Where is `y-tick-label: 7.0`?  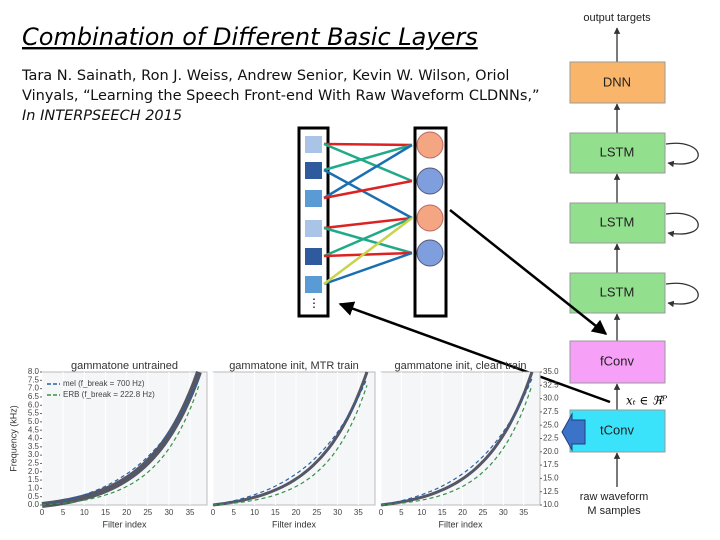
y-tick-label: 7.0 is located at coordinates (34, 388).